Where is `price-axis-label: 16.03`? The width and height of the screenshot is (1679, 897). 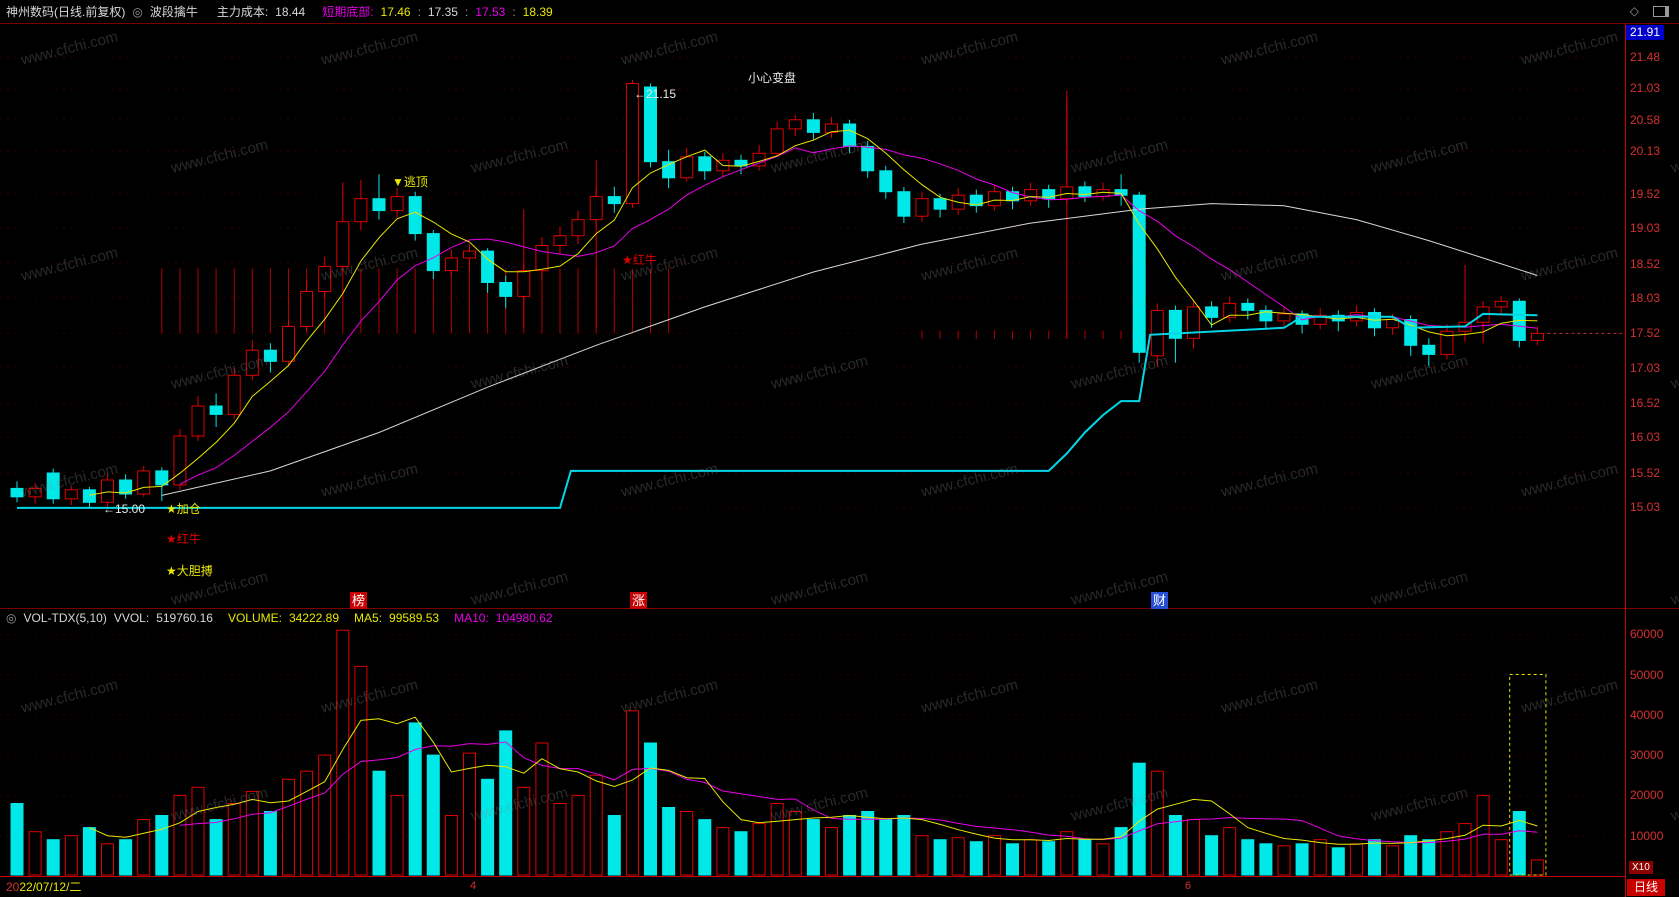 price-axis-label: 16.03 is located at coordinates (1645, 437).